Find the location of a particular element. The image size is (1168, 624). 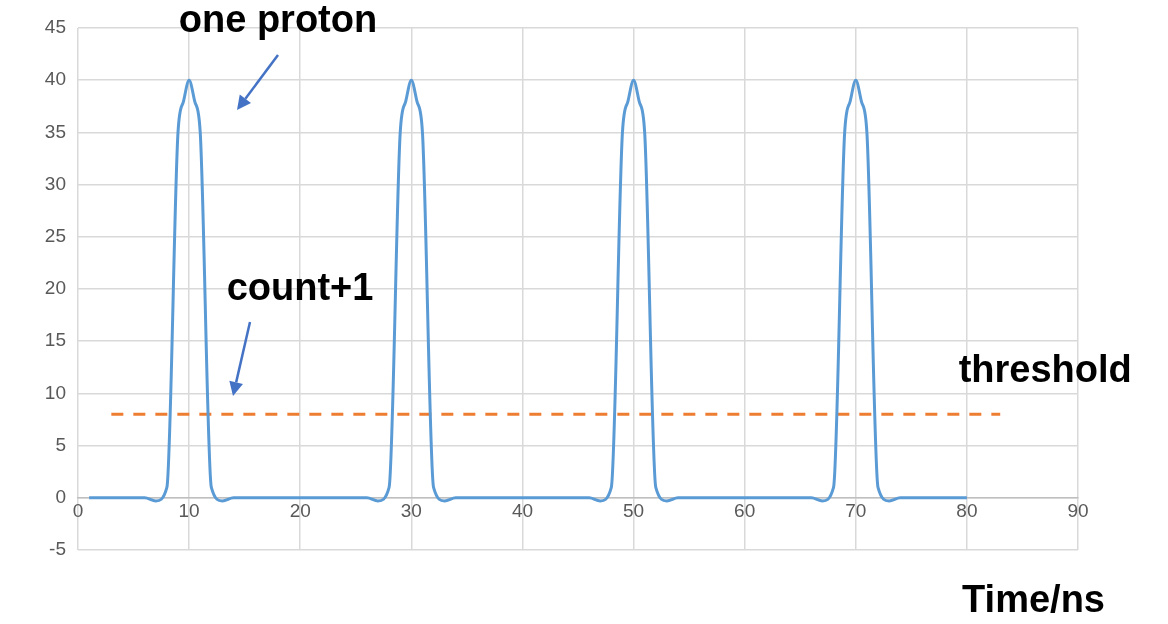

x-tick-label: 40 is located at coordinates (522, 511).